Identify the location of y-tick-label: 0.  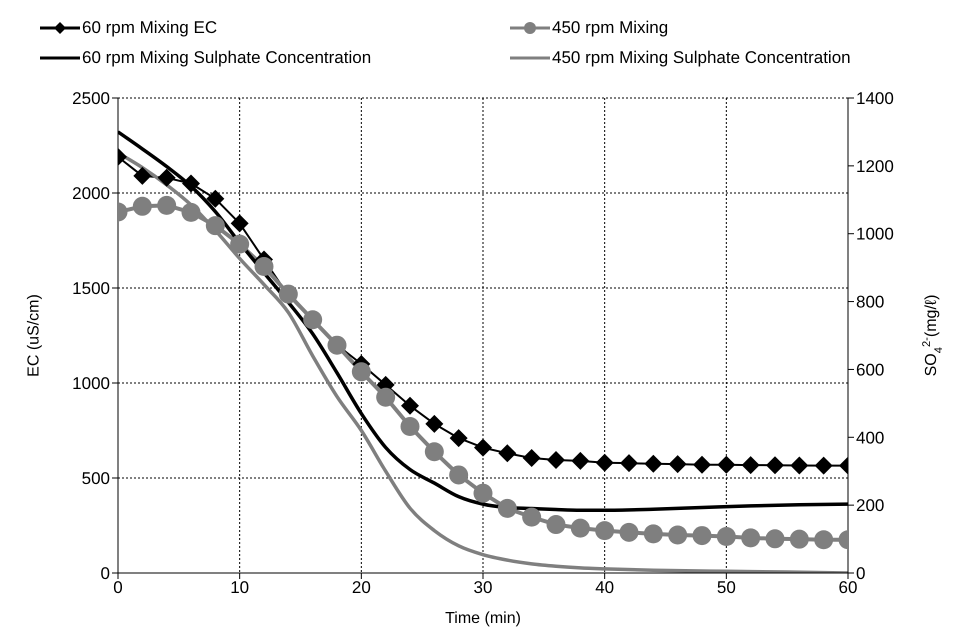
(105, 574).